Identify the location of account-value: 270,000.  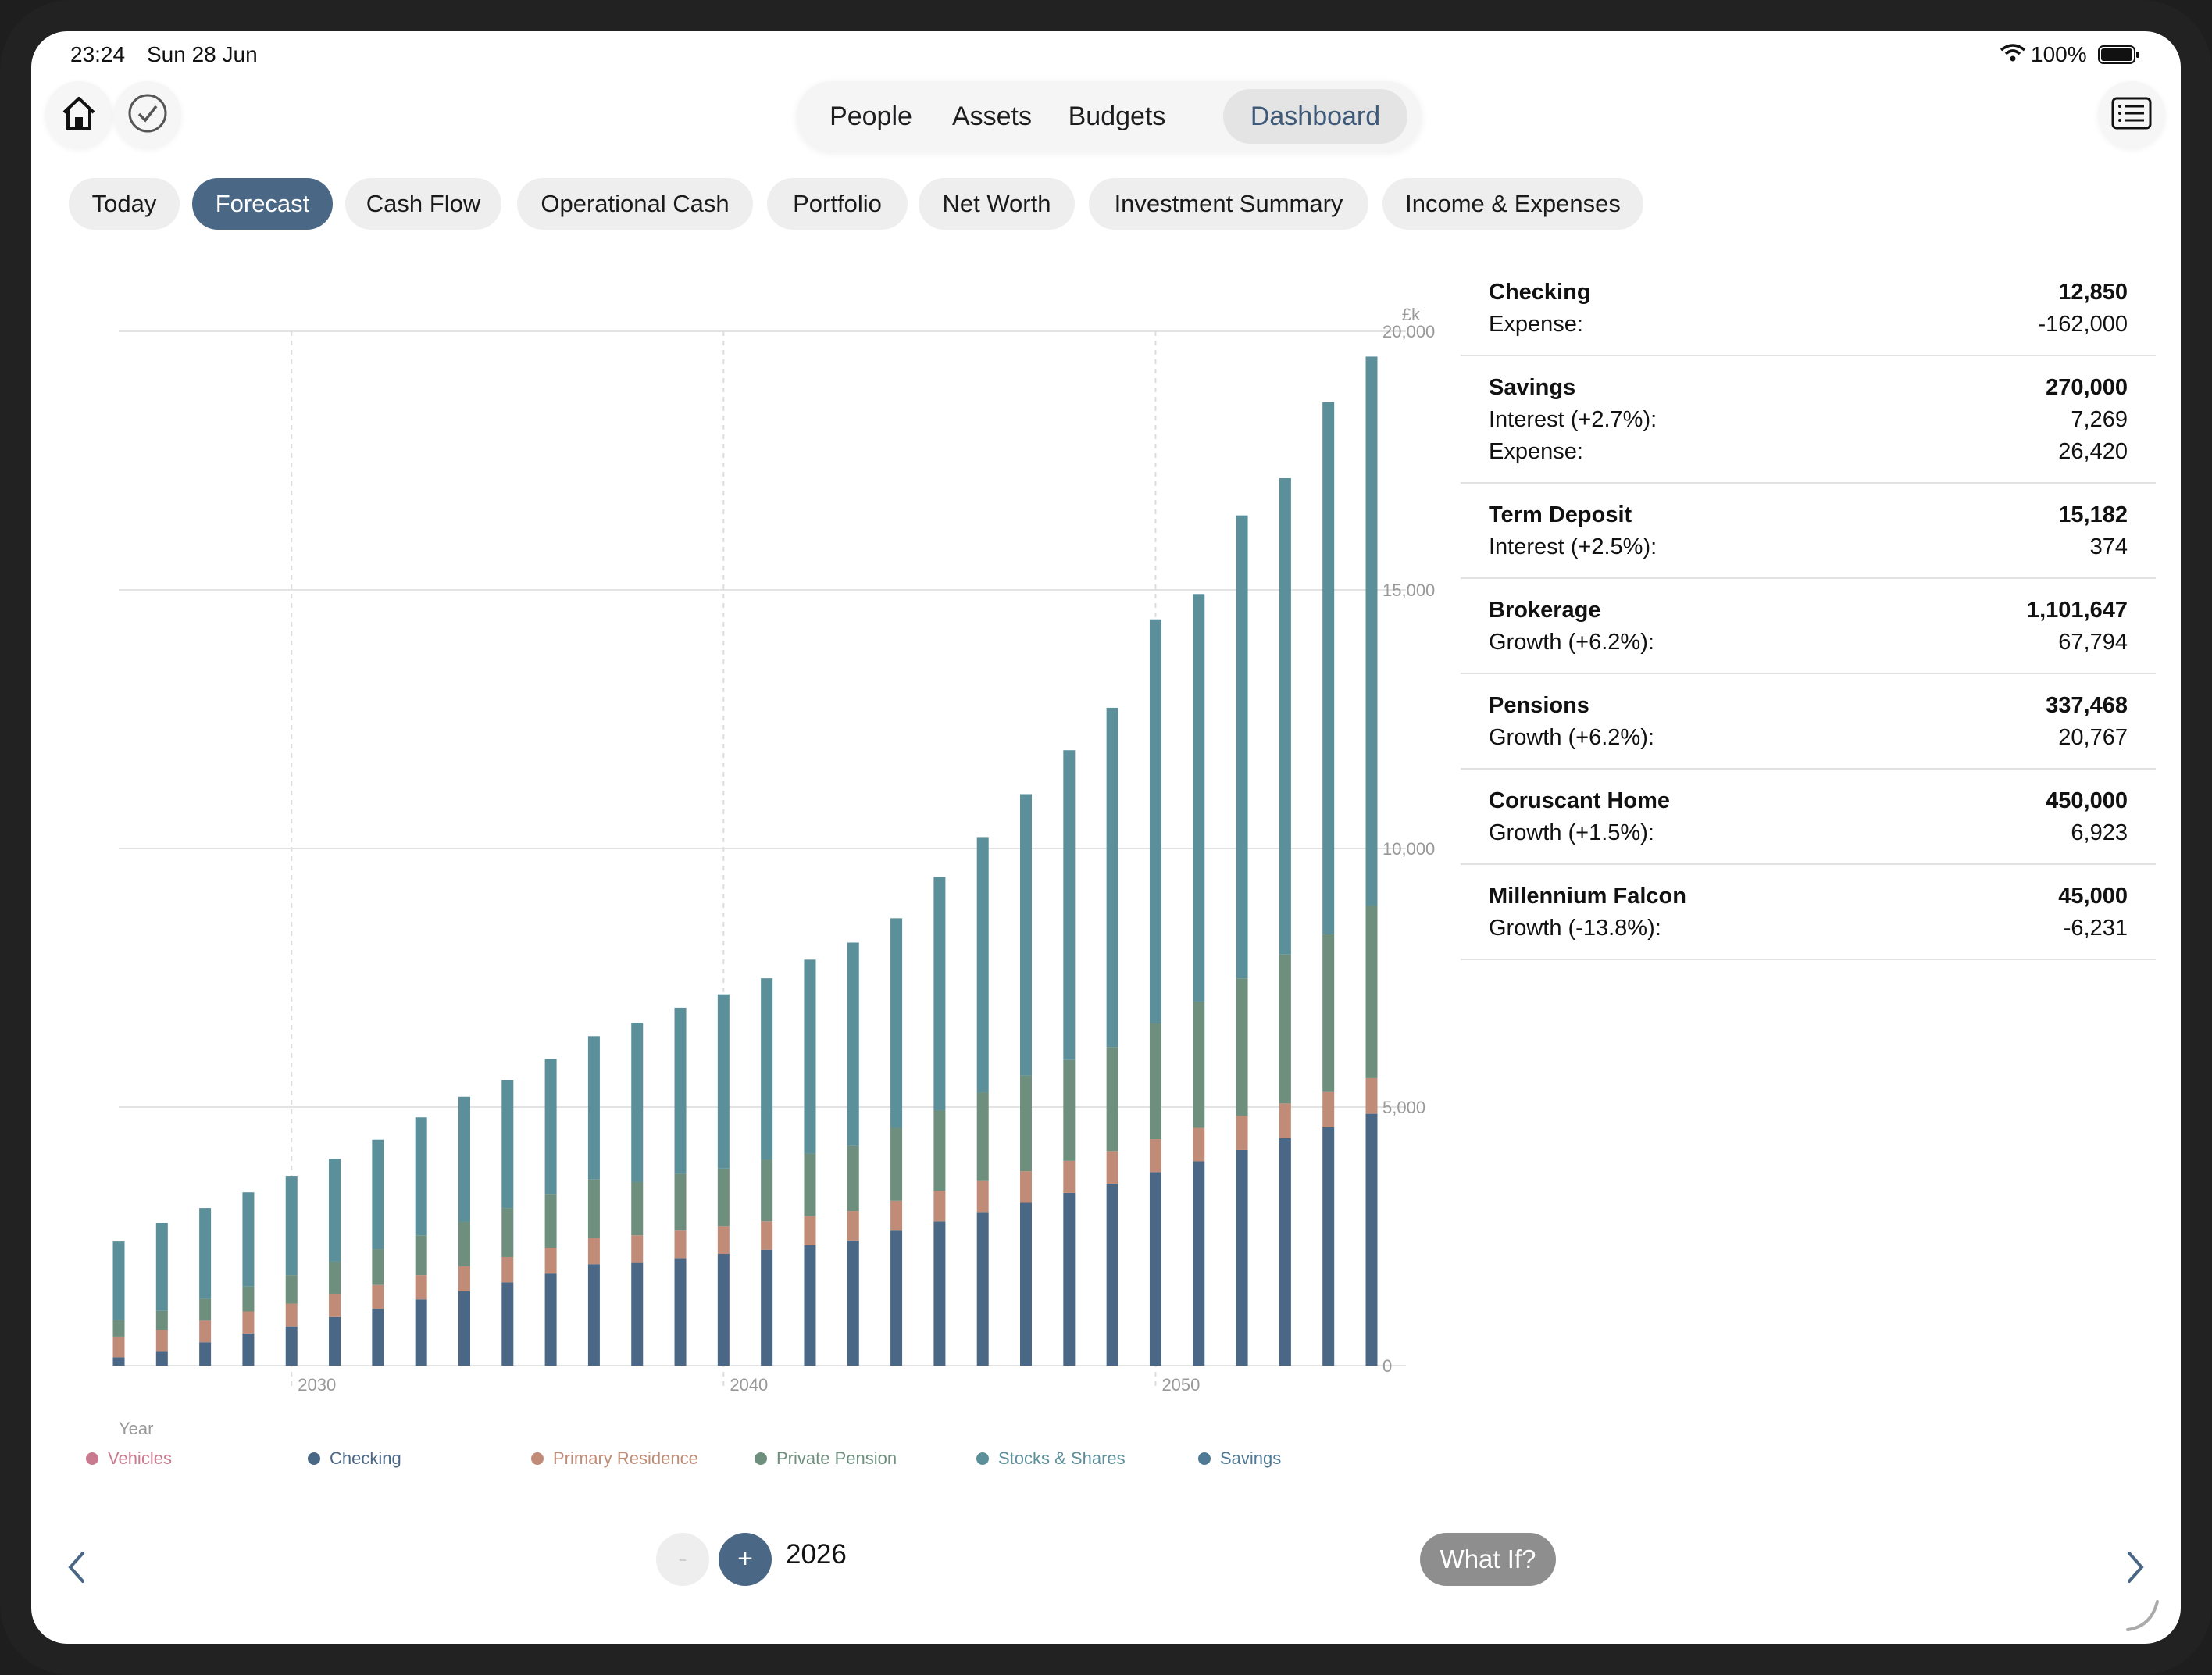
(2087, 387).